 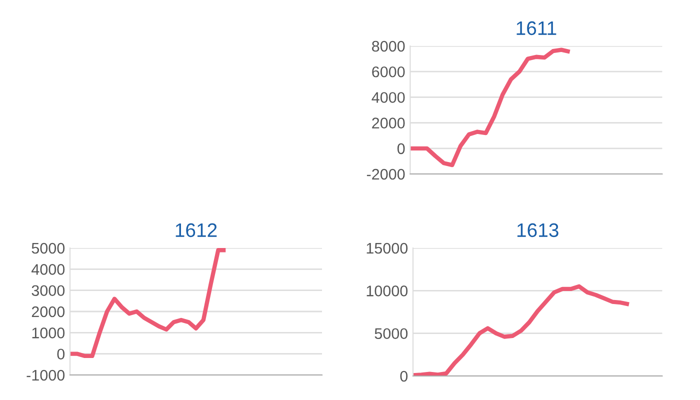 What do you see at coordinates (388, 46) in the screenshot?
I see `y-tick-label: 8000` at bounding box center [388, 46].